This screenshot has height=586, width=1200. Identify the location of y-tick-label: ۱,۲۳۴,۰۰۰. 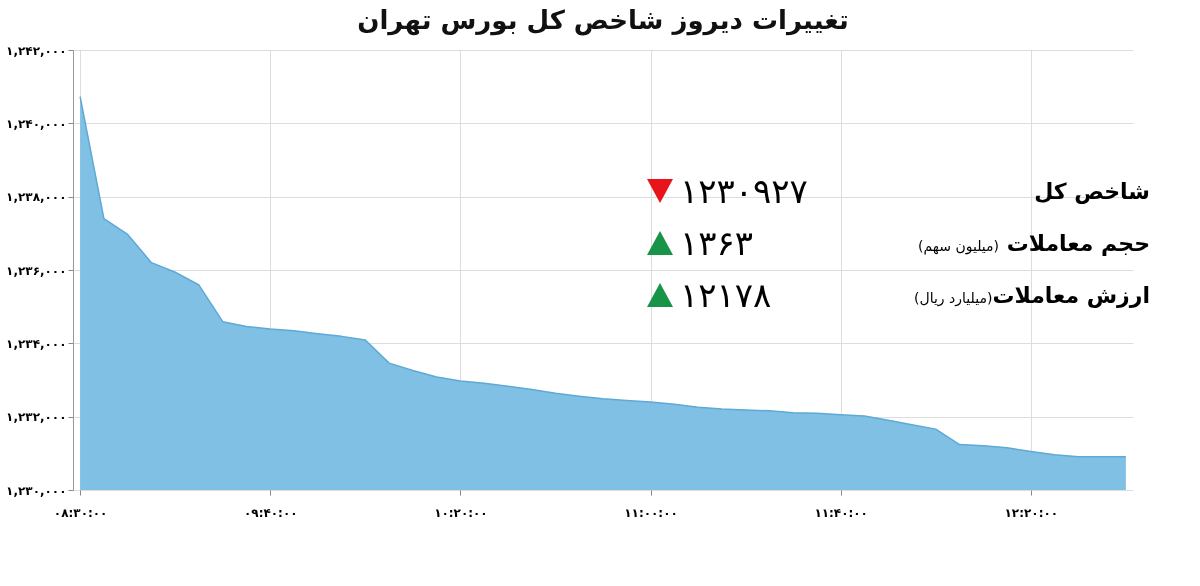
(36, 343).